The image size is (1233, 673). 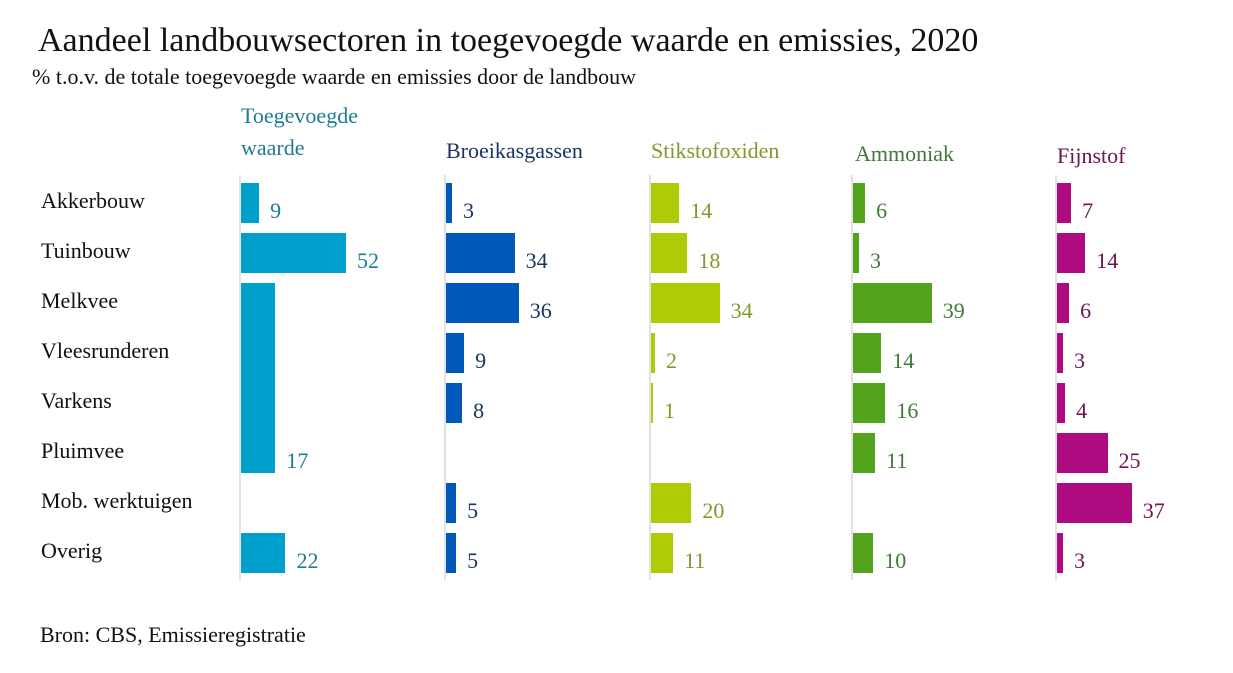 I want to click on data-label: 36, so click(x=540, y=310).